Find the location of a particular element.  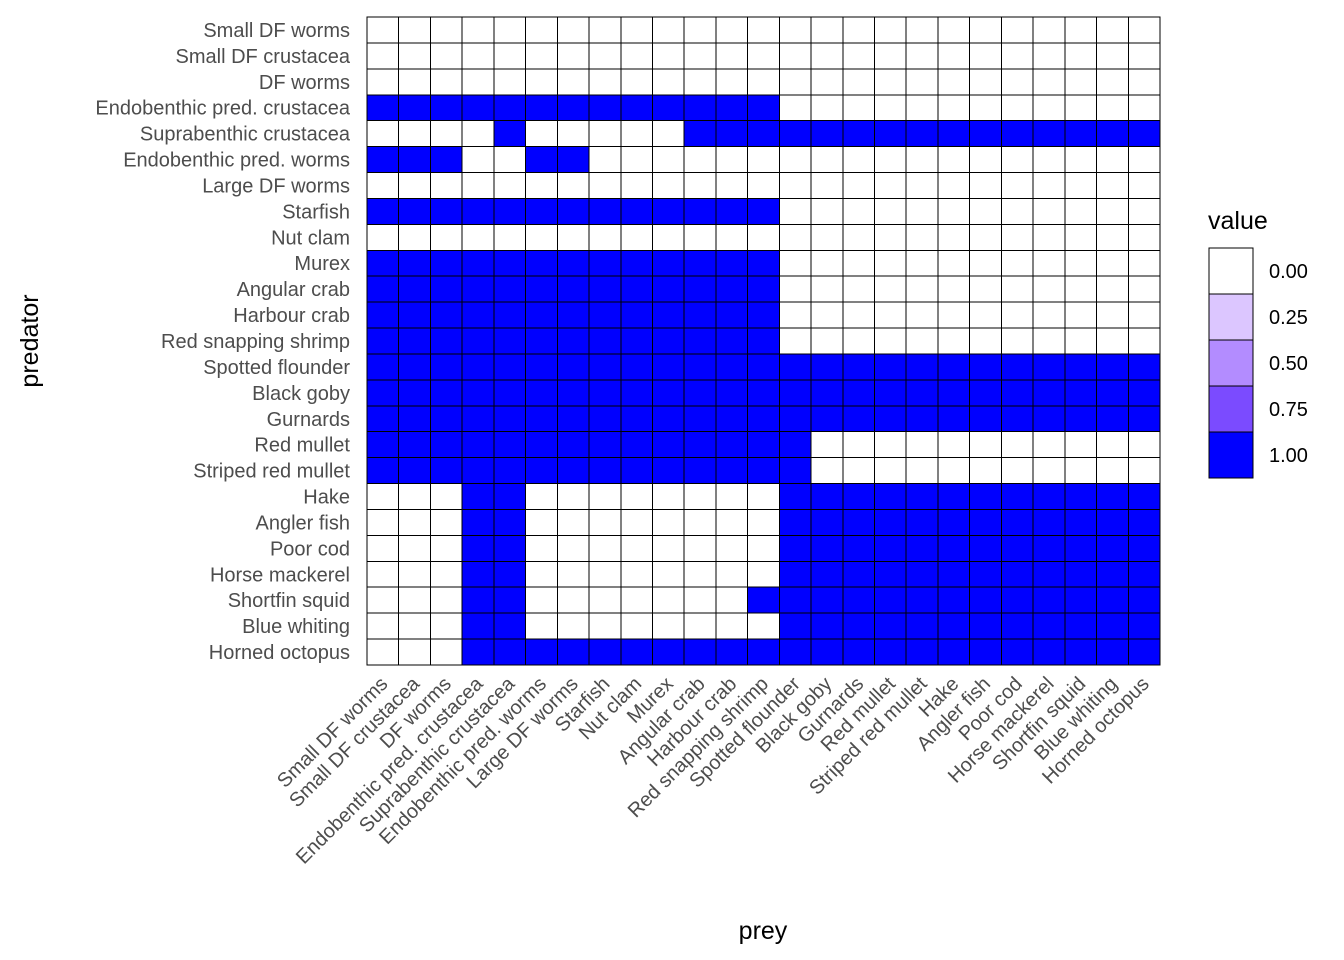

y-tick-label: Black goby is located at coordinates (301, 394).